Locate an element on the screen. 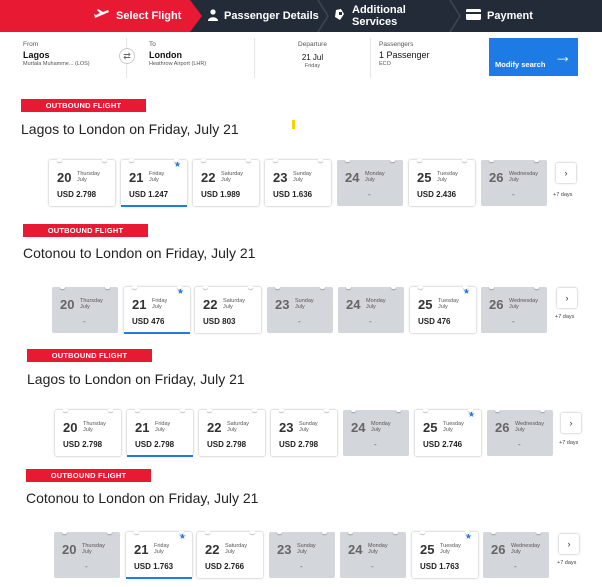 The image size is (602, 587). date-weekday-month: Sunday July is located at coordinates (308, 427).